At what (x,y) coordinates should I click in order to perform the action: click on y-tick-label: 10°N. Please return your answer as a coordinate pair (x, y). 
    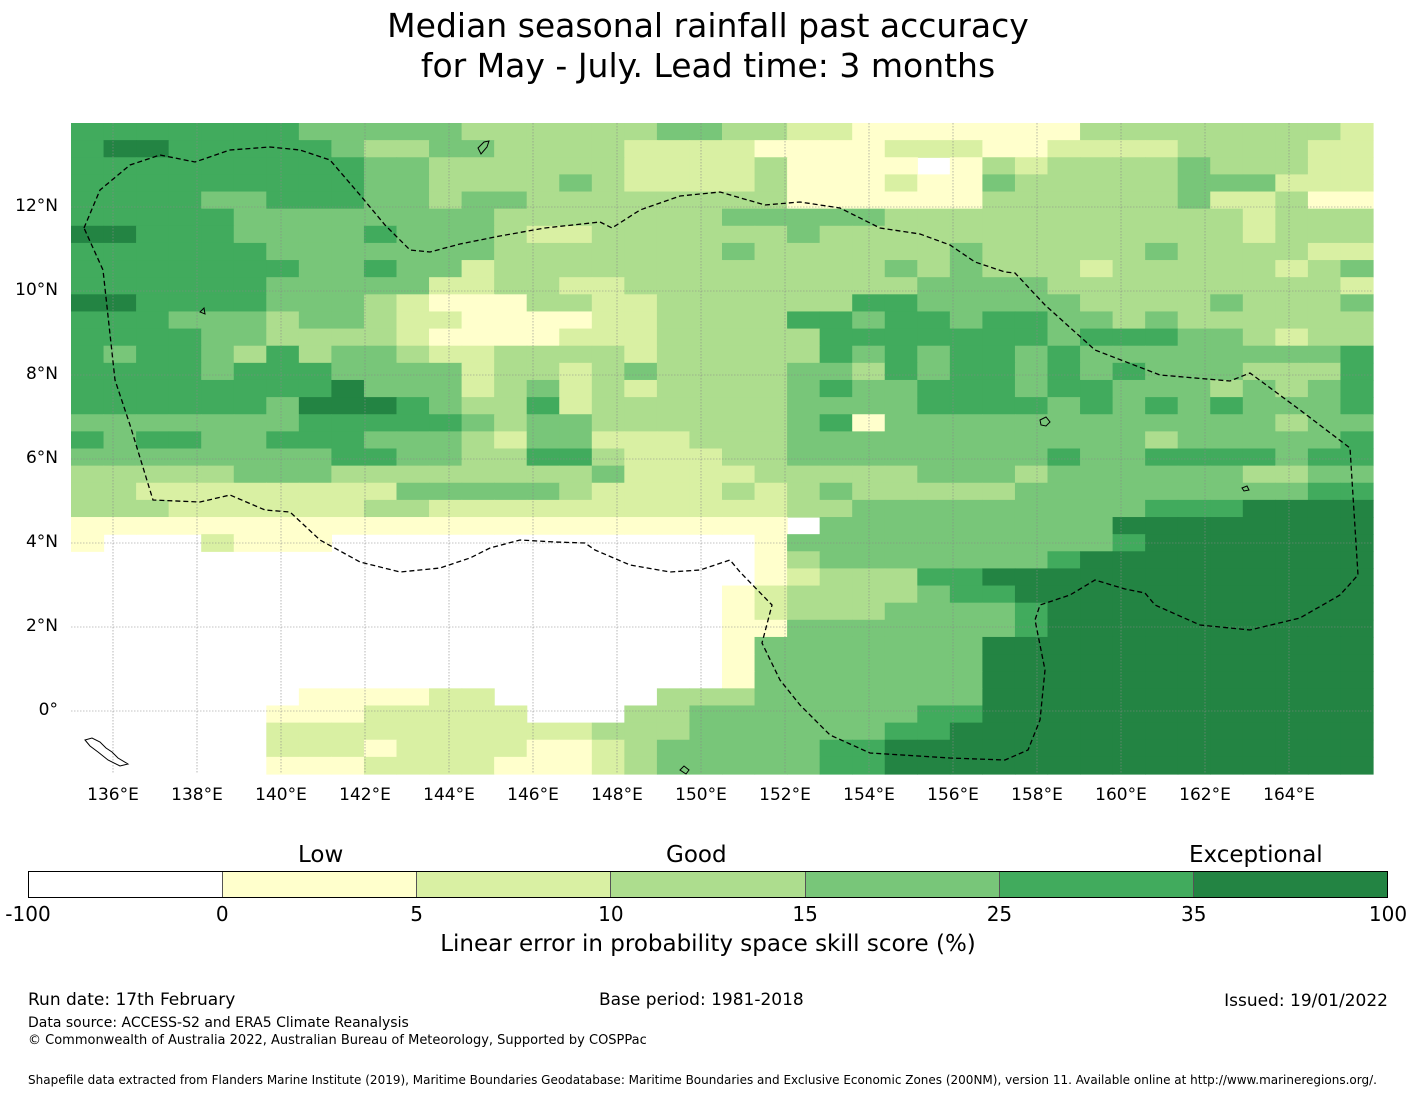
    Looking at the image, I should click on (36, 290).